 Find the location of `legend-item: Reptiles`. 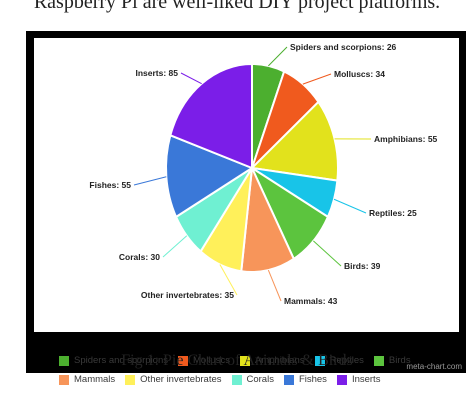

legend-item: Reptiles is located at coordinates (339, 360).